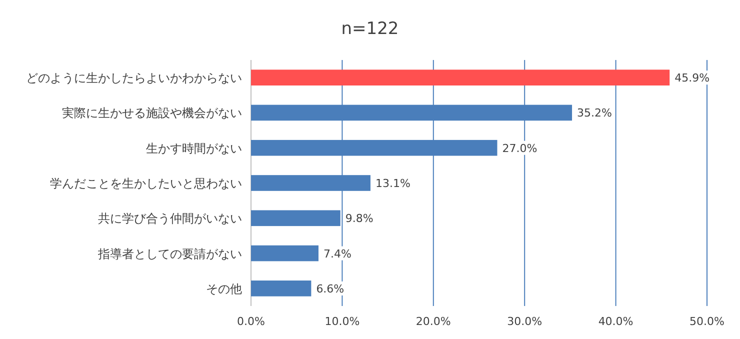 Image resolution: width=740 pixels, height=339 pixels. Describe the element at coordinates (692, 78) in the screenshot. I see `data-label: 45.9%` at that location.